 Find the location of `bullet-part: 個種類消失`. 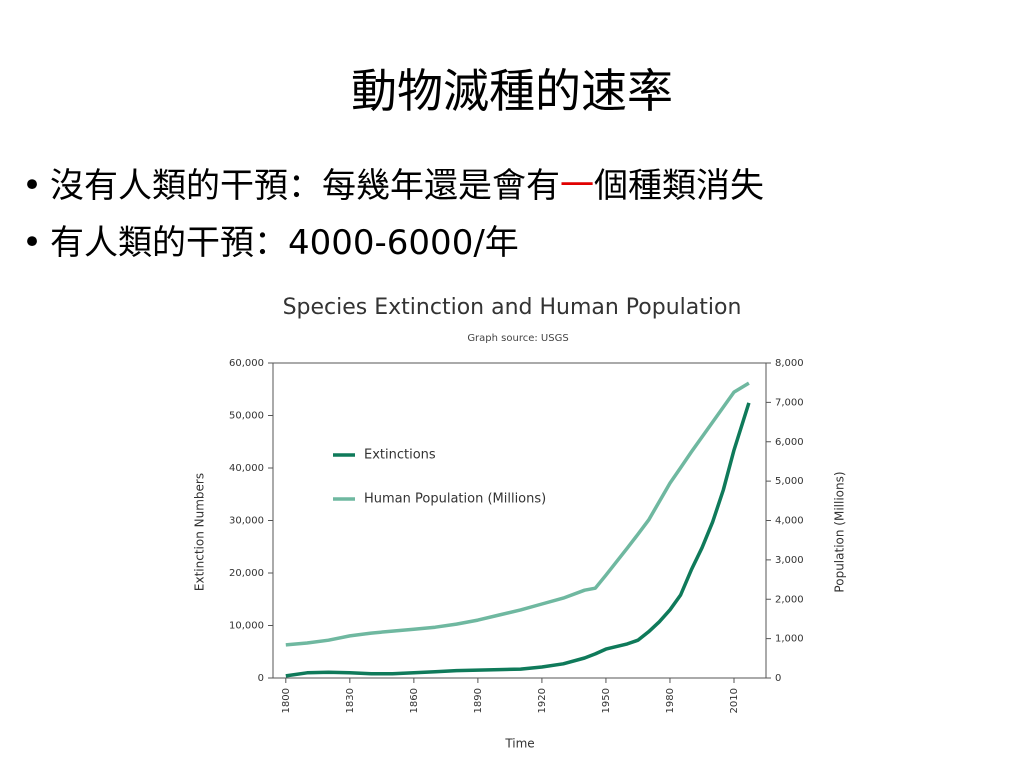

bullet-part: 個種類消失 is located at coordinates (679, 186).